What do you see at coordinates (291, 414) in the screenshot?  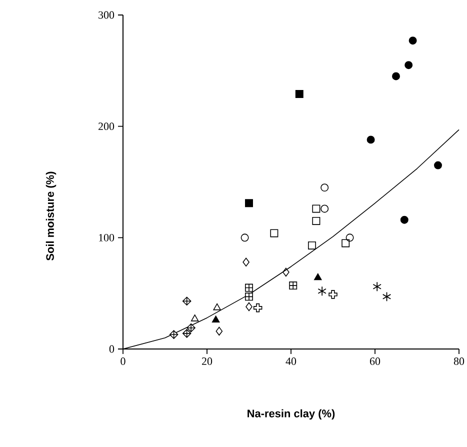 I see `x-axis-title: Na-resin clay (%)` at bounding box center [291, 414].